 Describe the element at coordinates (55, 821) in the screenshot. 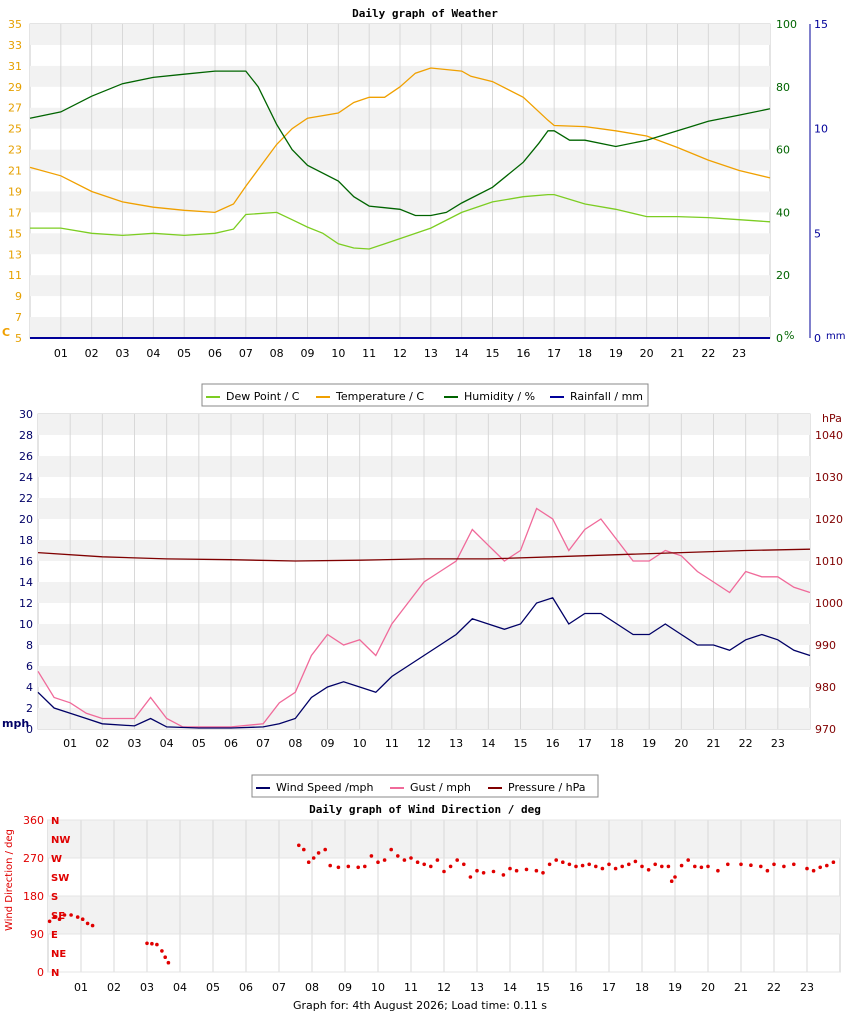

I see `compass-label: N` at that location.